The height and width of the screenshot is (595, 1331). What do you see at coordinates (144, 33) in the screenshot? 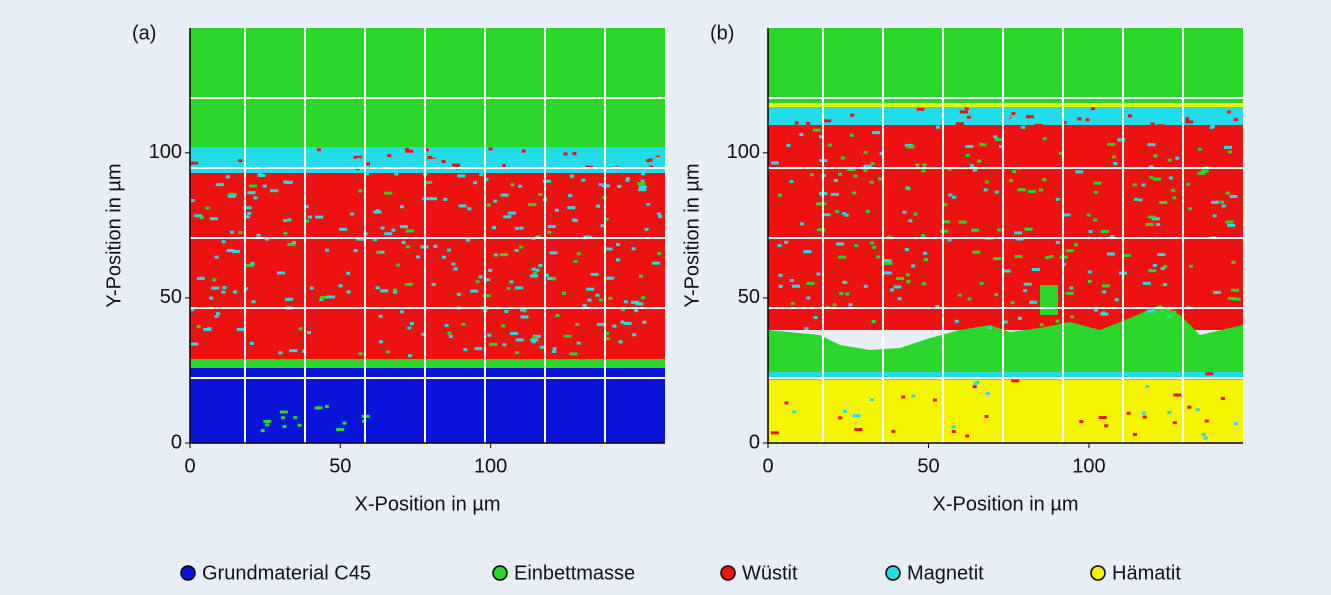
I see `panel-label: (a)` at bounding box center [144, 33].